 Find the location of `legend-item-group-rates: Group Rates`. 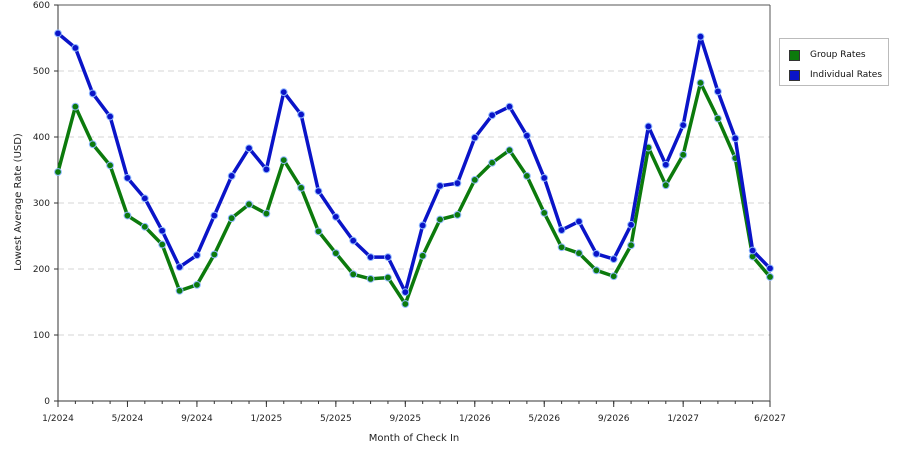

legend-item-group-rates: Group Rates is located at coordinates (838, 55).